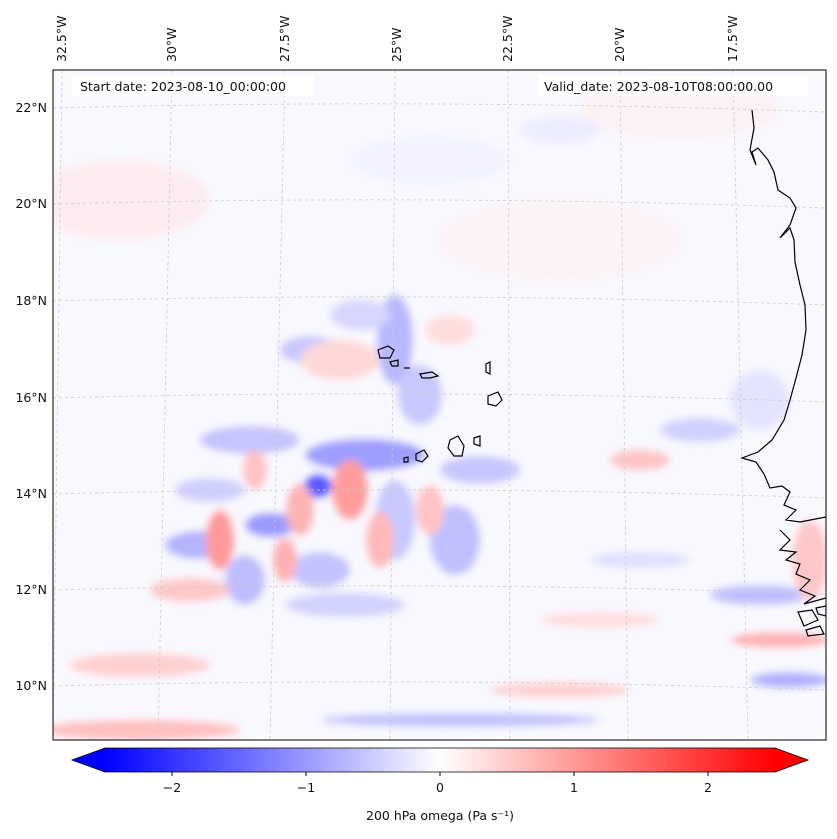 Image resolution: width=837 pixels, height=839 pixels. Describe the element at coordinates (306, 787) in the screenshot. I see `colorbar-tick-label: −1` at that location.